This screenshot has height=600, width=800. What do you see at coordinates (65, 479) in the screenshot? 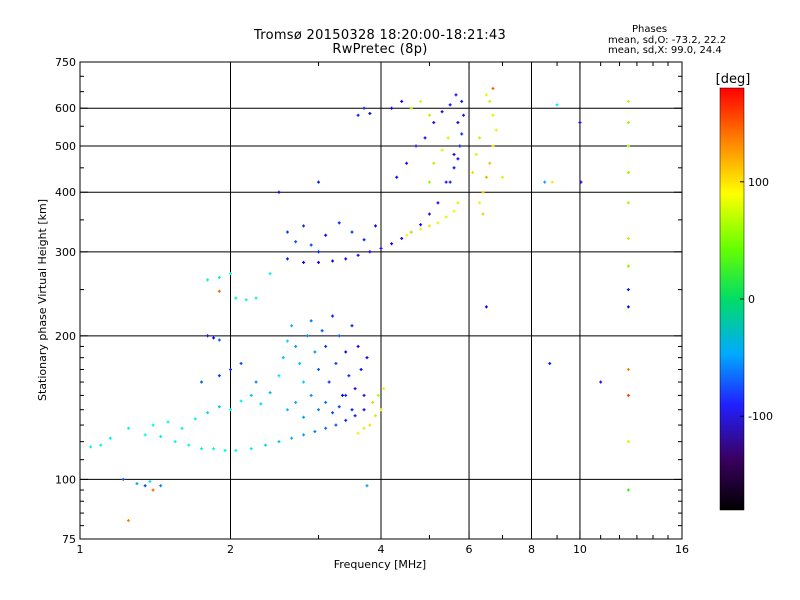
I see `y-tick-label: 100` at bounding box center [65, 479].